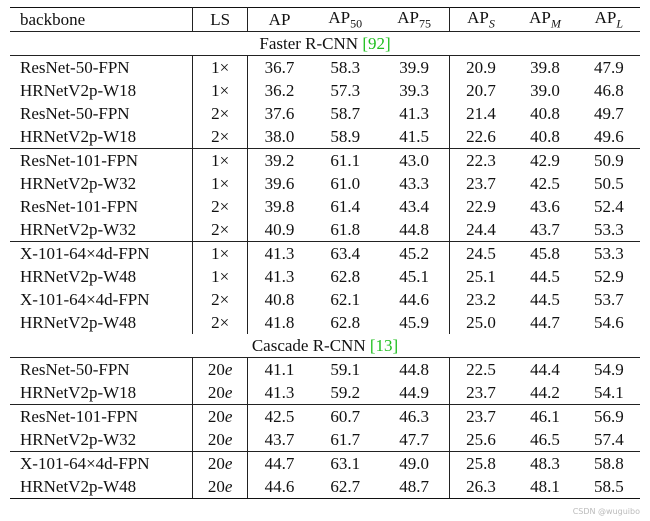 This screenshot has width=650, height=521. What do you see at coordinates (545, 229) in the screenshot?
I see `value-cell: 43.7` at bounding box center [545, 229].